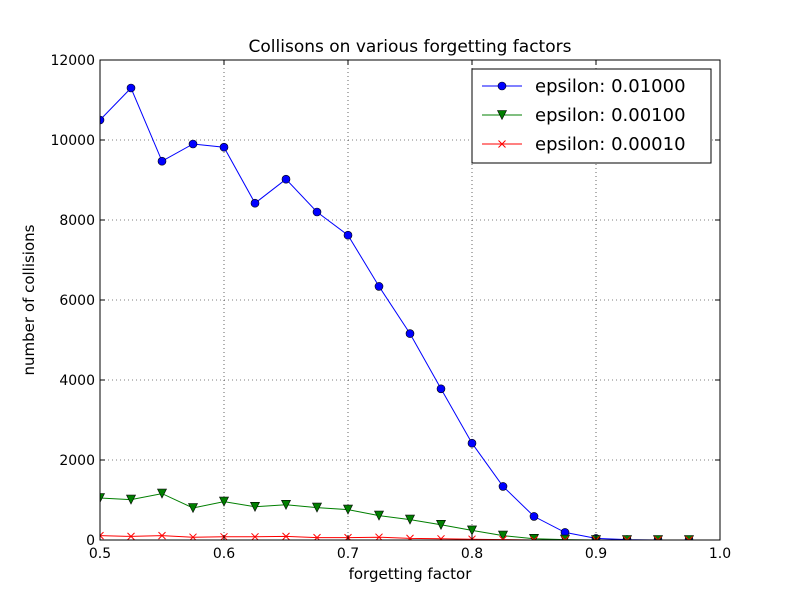 This screenshot has width=800, height=600. Describe the element at coordinates (72, 141) in the screenshot. I see `y-tick-label: 10000` at that location.